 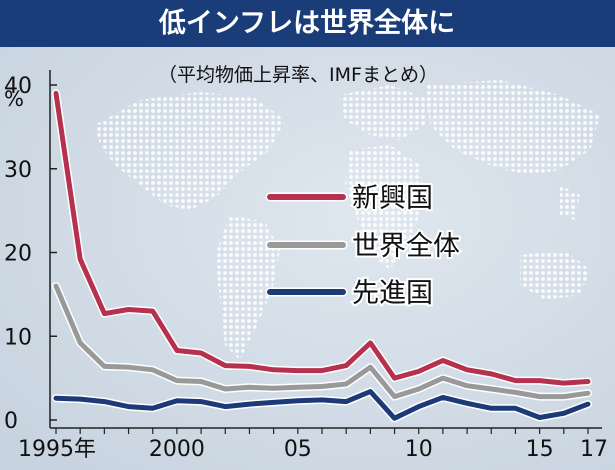 I want to click on x-axis-ticks: 1995年 2000 05 10 15 17, so click(x=313, y=445).